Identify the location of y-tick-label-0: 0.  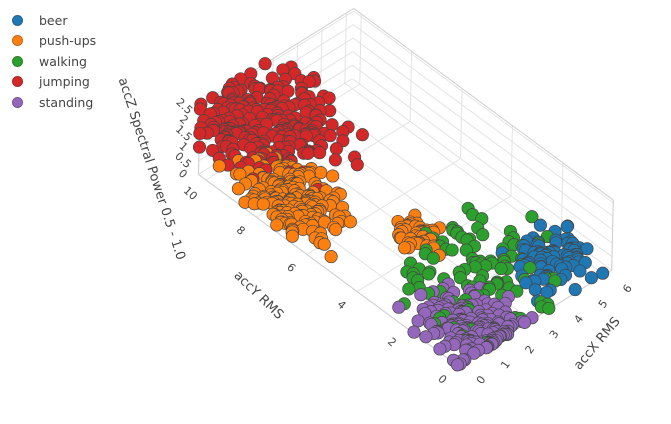
(442, 379).